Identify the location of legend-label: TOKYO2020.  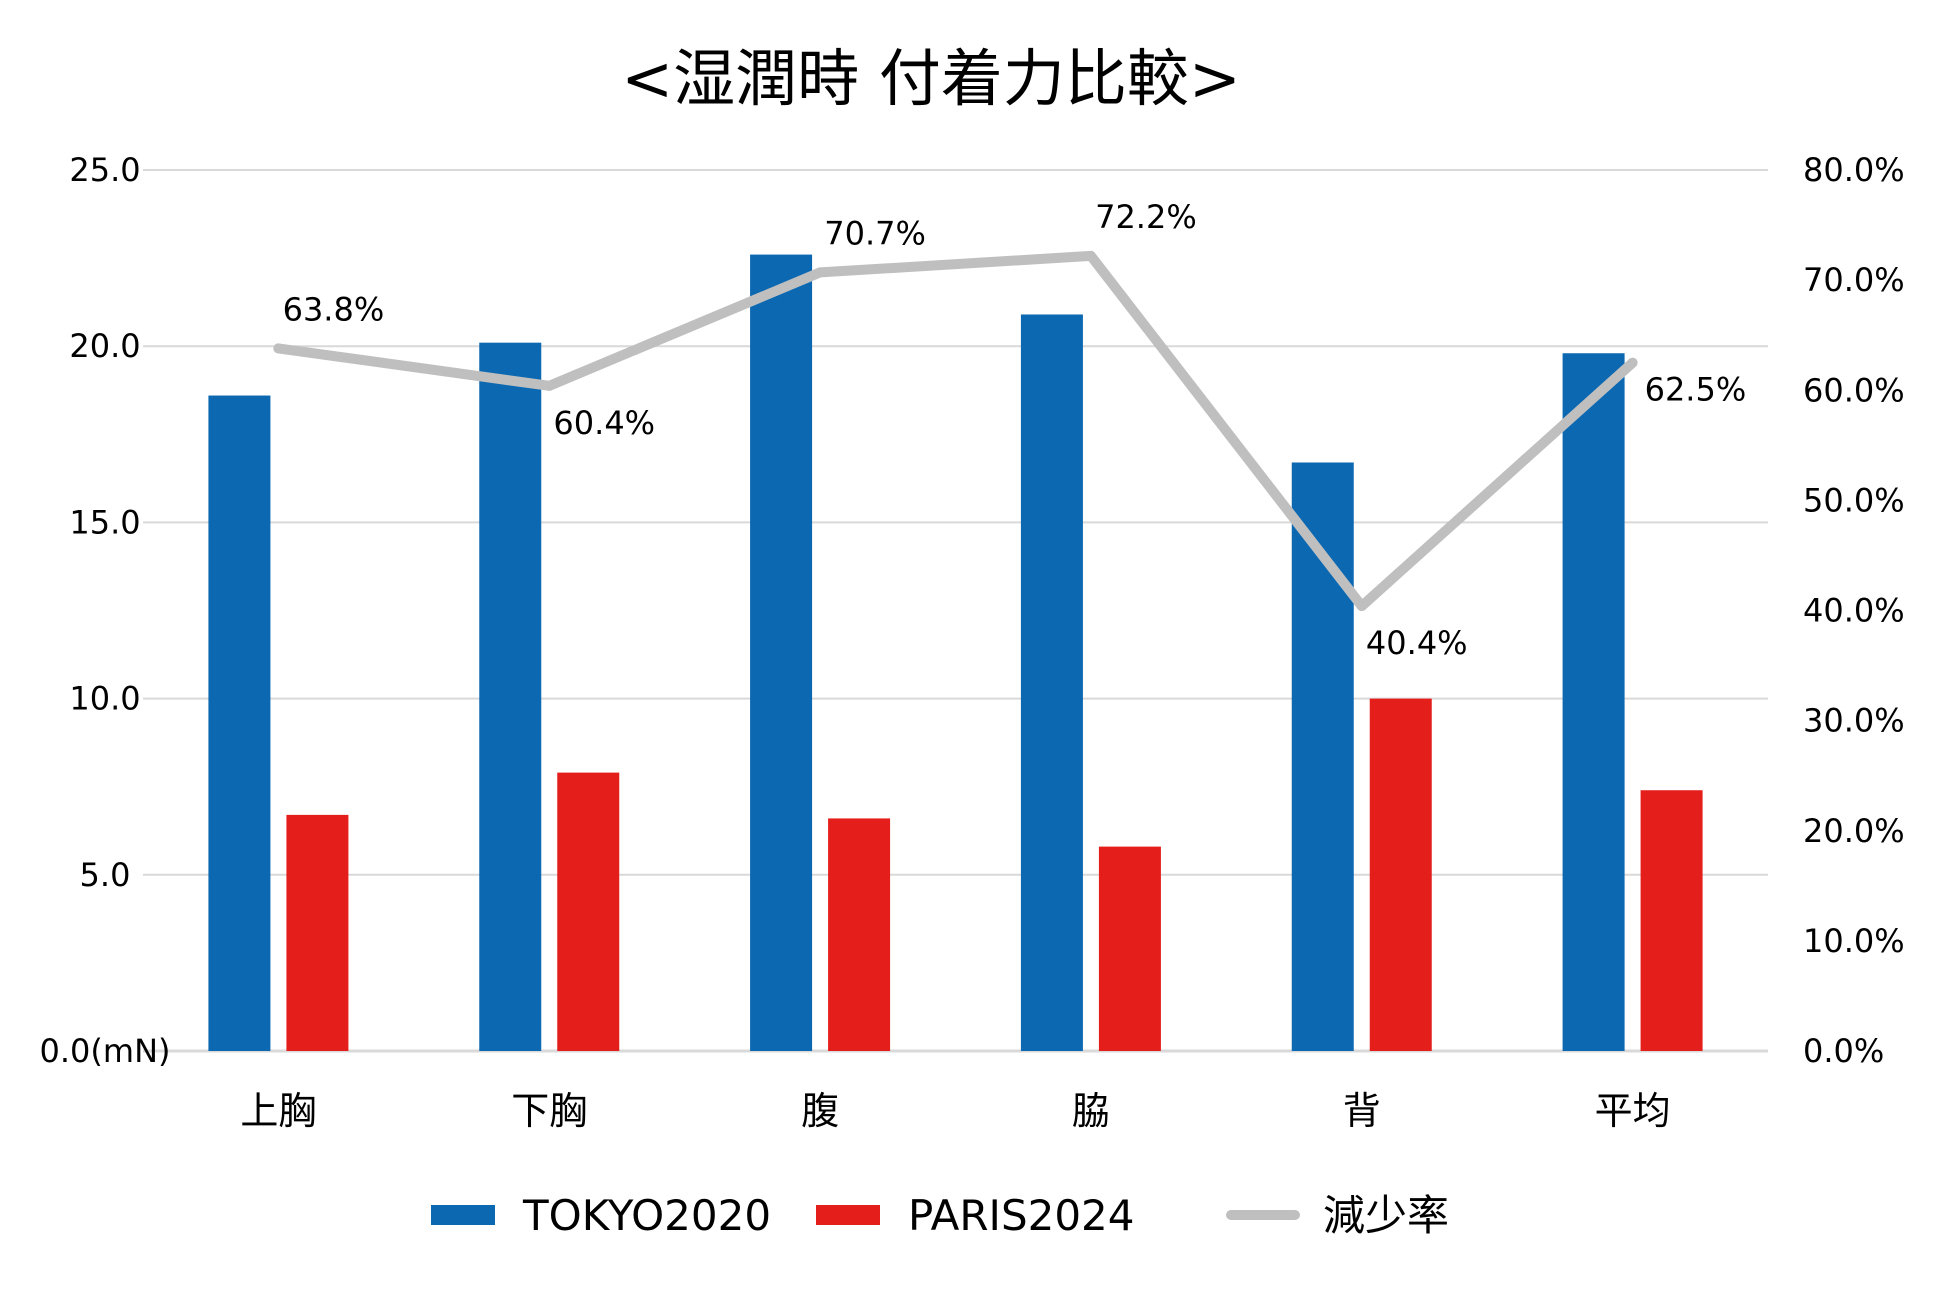
(646, 1215).